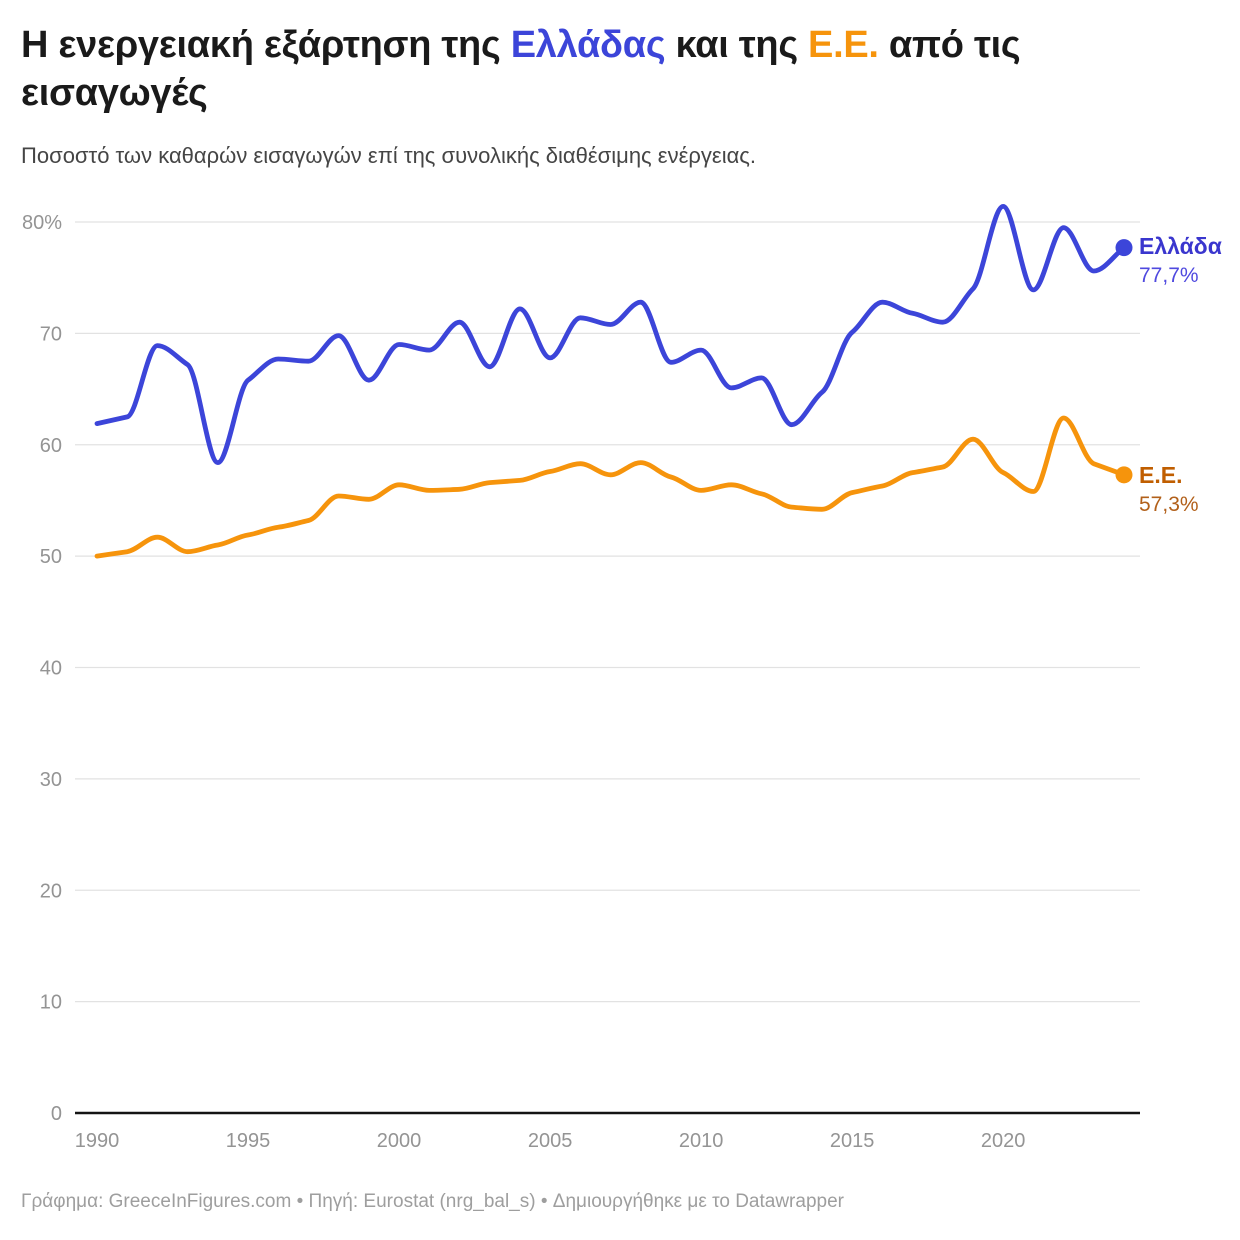 This screenshot has height=1240, width=1240. I want to click on y-tick-label: 50, so click(51, 557).